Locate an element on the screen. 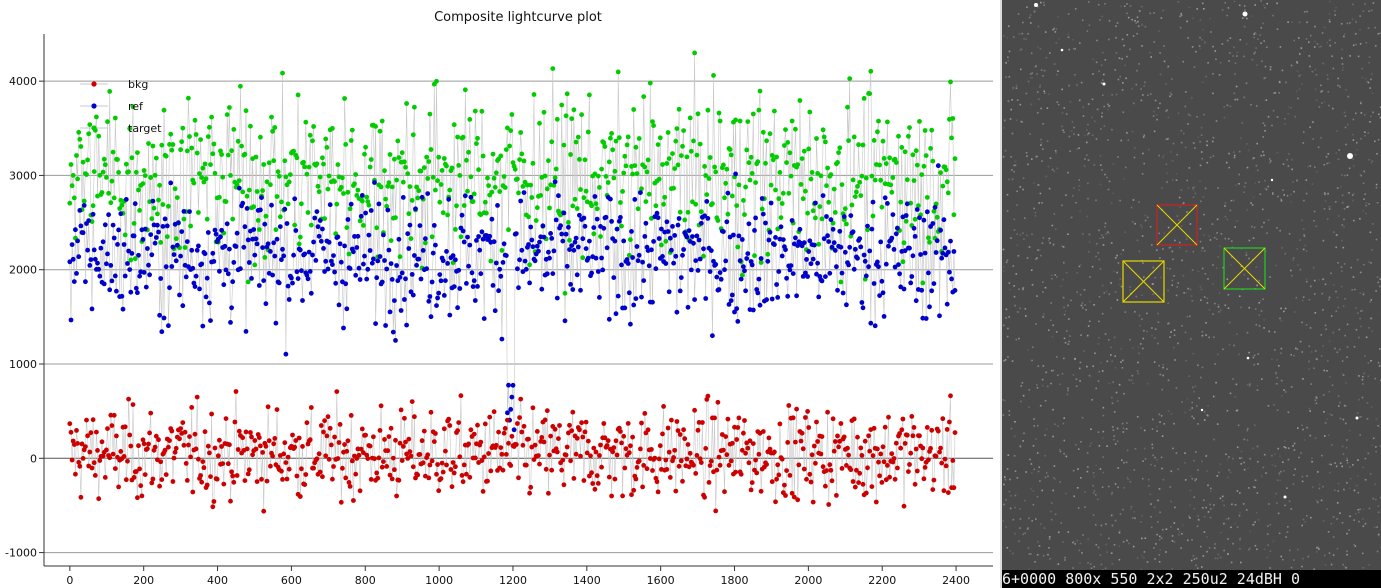 The image size is (1381, 588). aperture-box-bkg is located at coordinates (1177, 225).